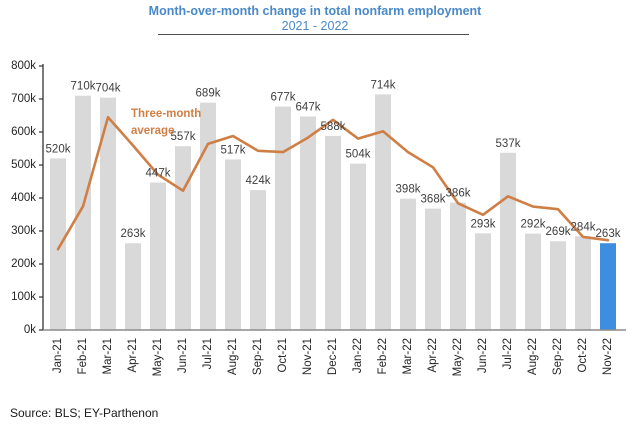  What do you see at coordinates (166, 122) in the screenshot?
I see `three-month-average-label: Three-month average` at bounding box center [166, 122].